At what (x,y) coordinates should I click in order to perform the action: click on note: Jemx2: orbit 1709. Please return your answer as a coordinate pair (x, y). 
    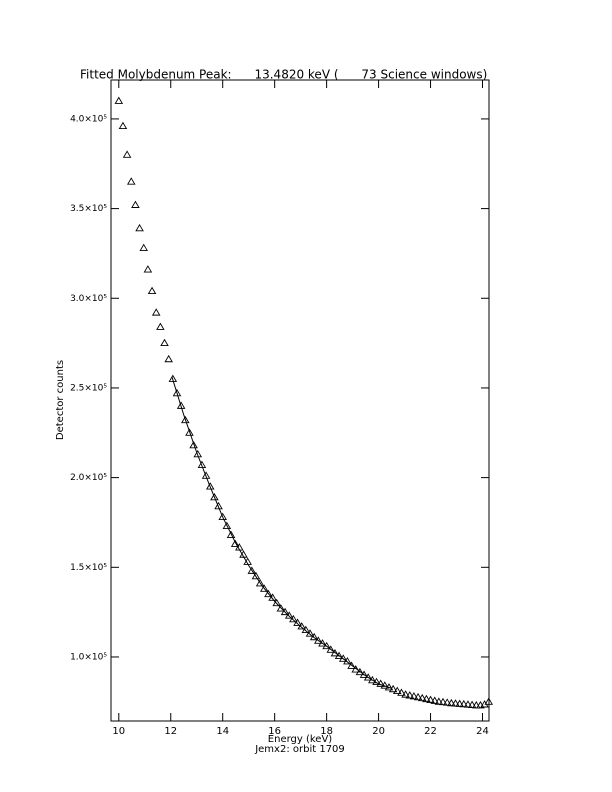
    Looking at the image, I should click on (299, 749).